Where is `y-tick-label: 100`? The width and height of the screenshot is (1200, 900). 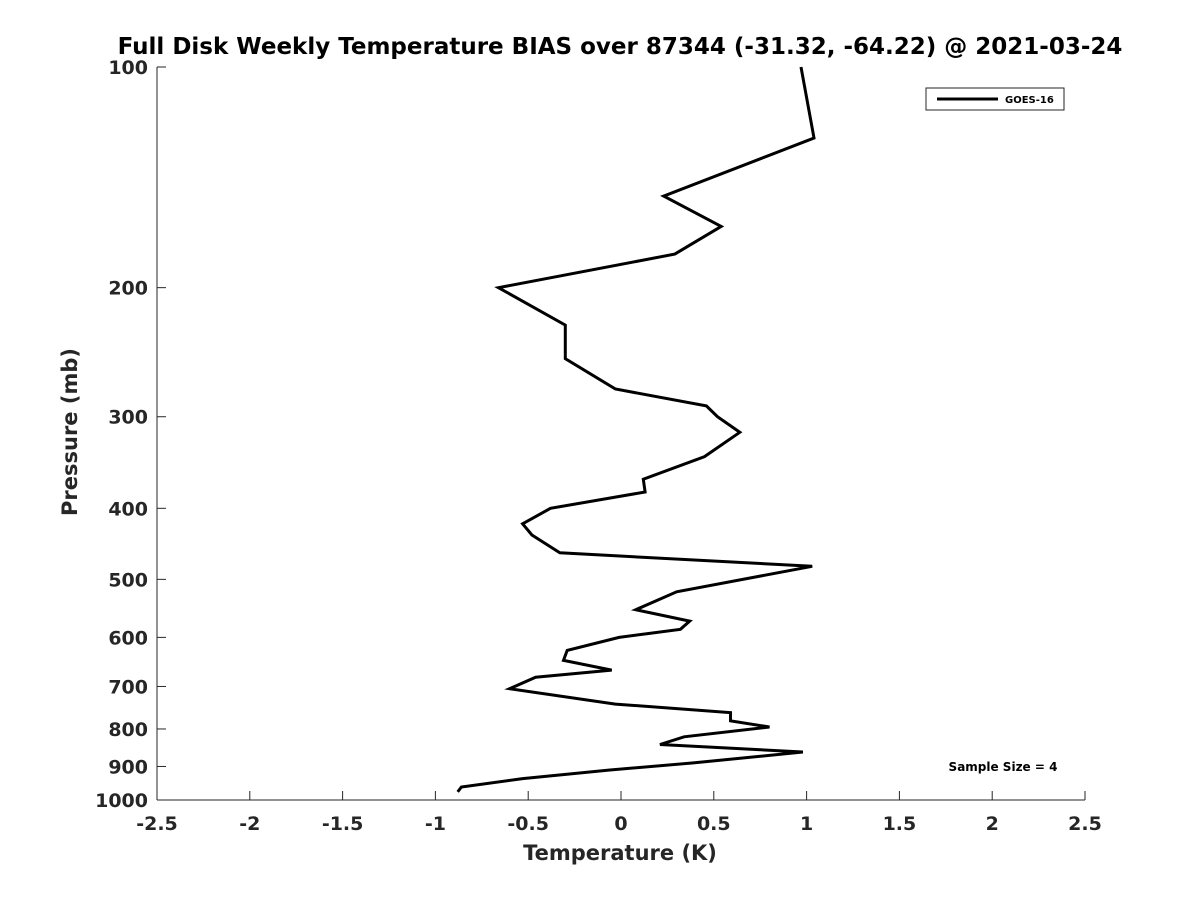
y-tick-label: 100 is located at coordinates (128, 68).